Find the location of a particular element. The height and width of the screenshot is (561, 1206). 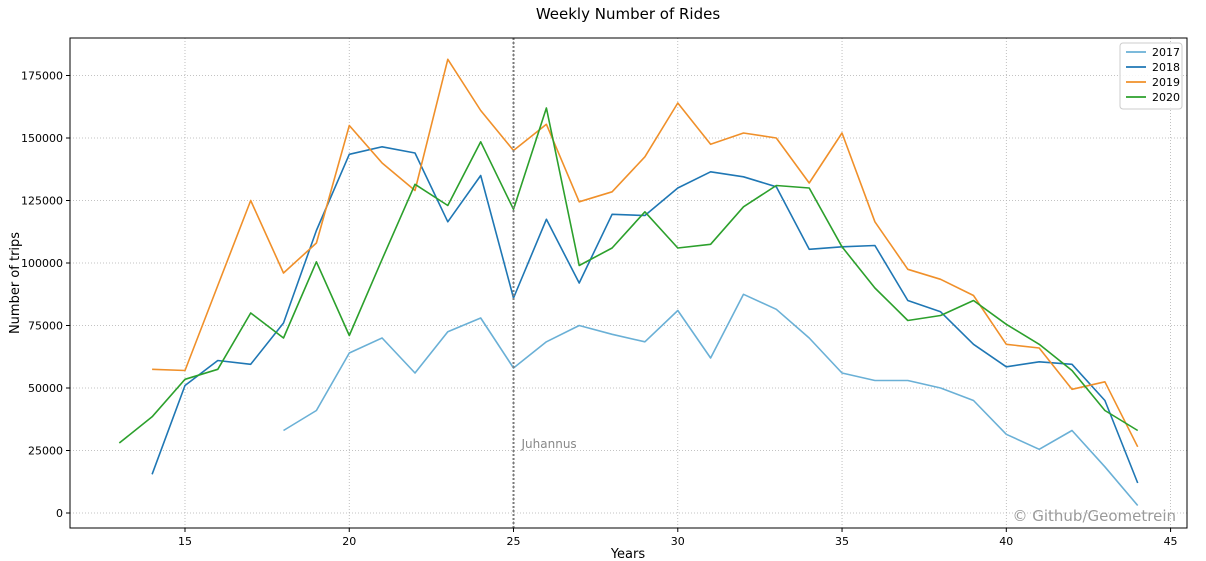

legend-label-2020: 2020 is located at coordinates (1166, 97).